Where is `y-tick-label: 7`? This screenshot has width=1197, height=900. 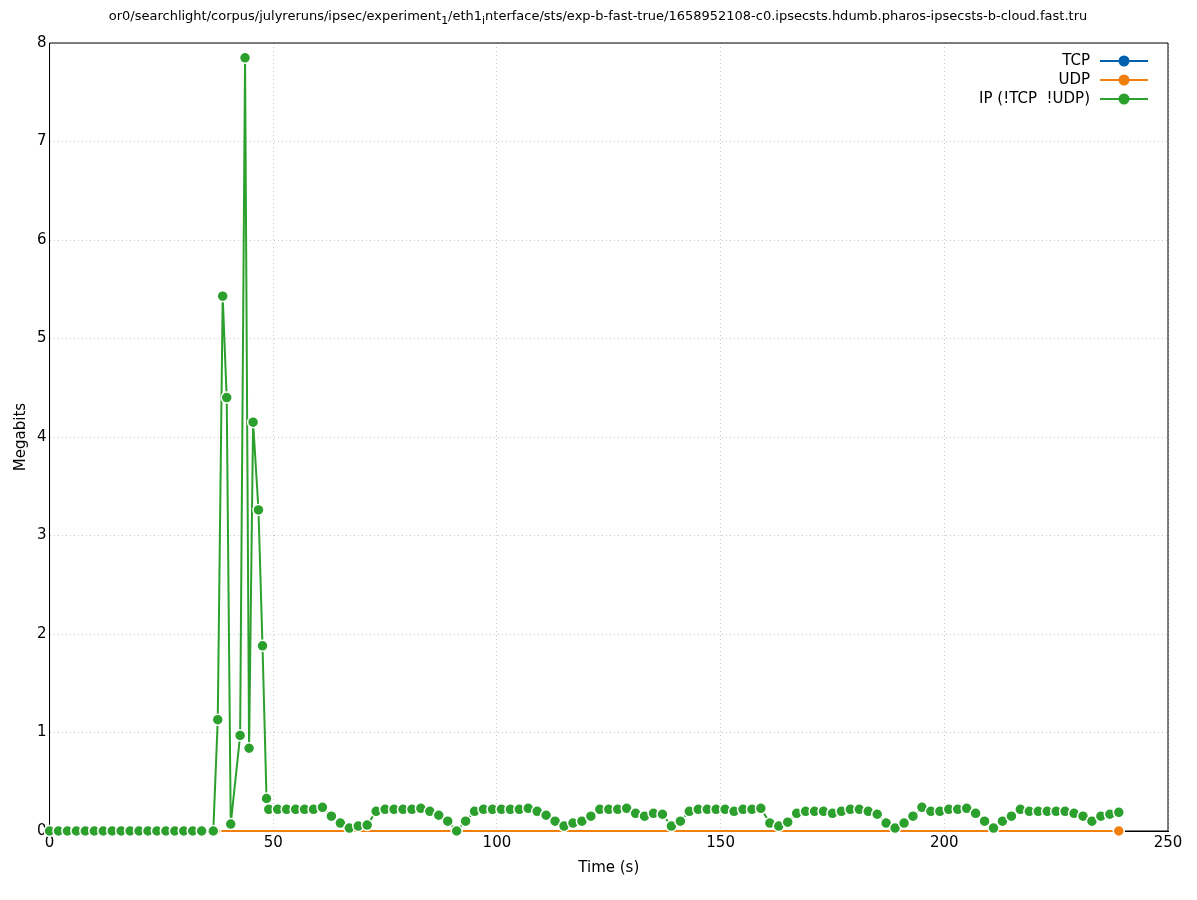
y-tick-label: 7 is located at coordinates (42, 139).